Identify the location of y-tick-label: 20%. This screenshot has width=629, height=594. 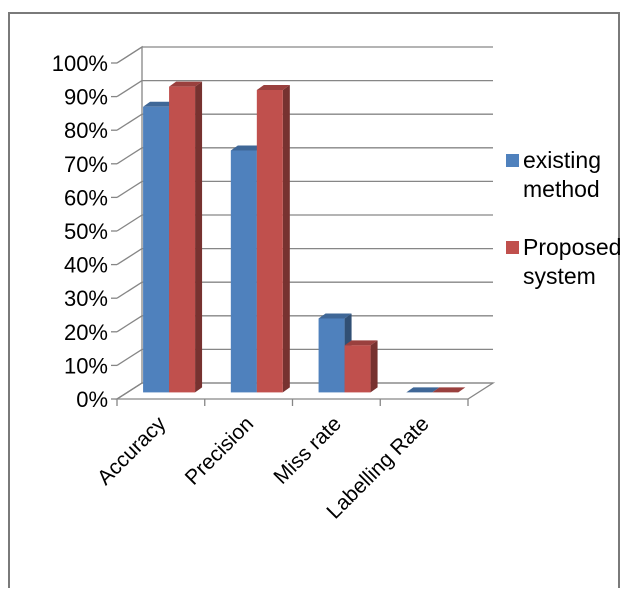
(86, 332).